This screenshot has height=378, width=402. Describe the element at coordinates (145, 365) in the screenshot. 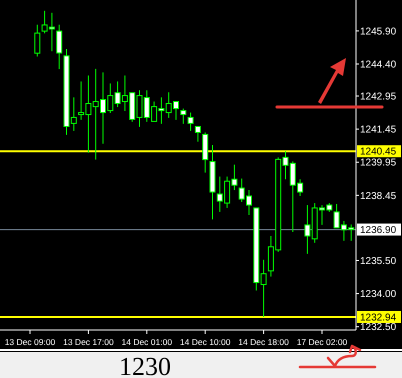

I see `text: 1230` at that location.